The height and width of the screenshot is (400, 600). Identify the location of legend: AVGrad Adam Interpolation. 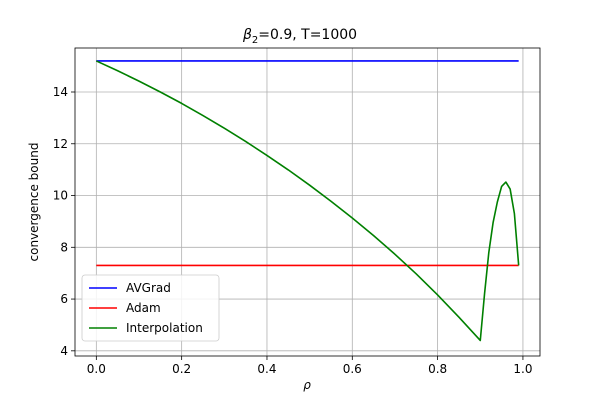
(150, 308).